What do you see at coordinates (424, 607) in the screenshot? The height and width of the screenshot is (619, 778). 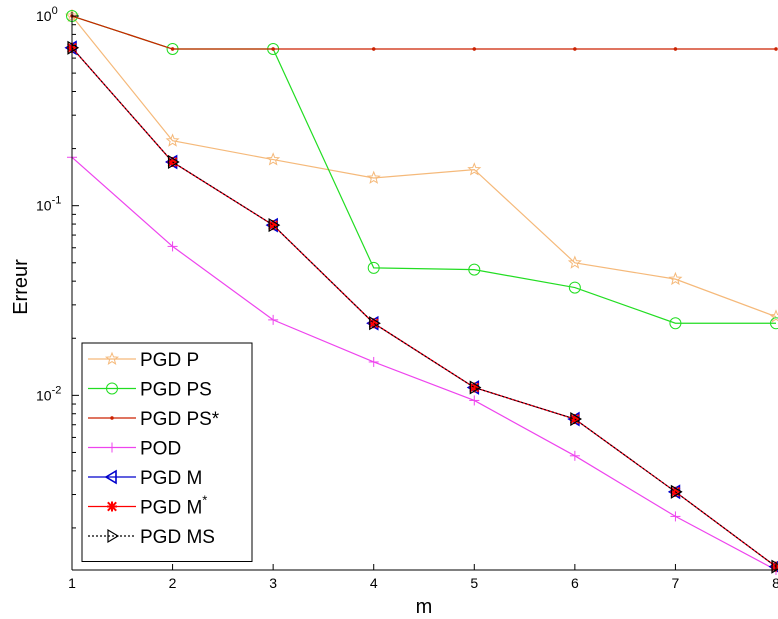 I see `x-axis-title: m` at bounding box center [424, 607].